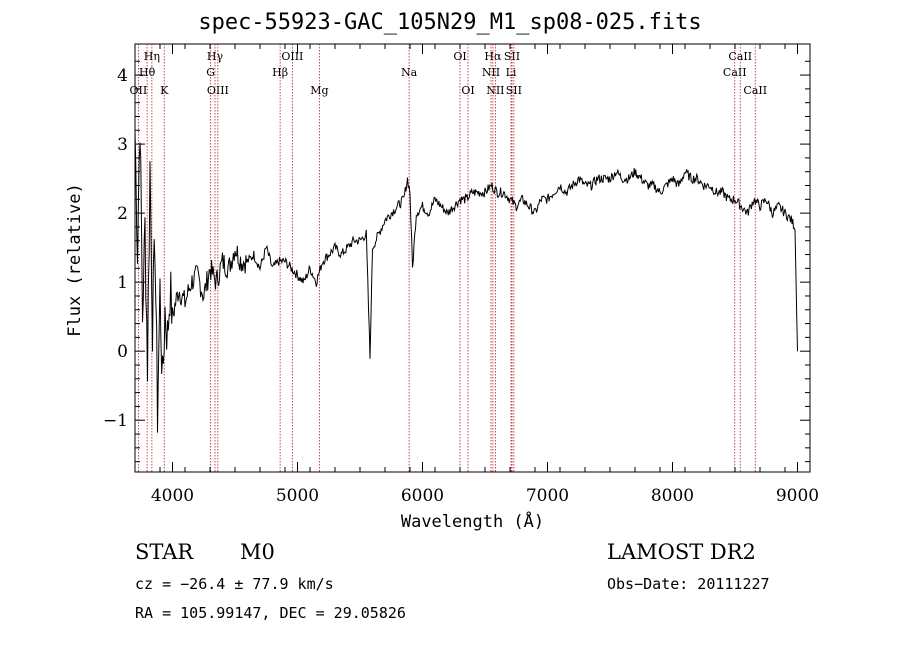  Describe the element at coordinates (147, 72) in the screenshot. I see `spectral-line-label: Hθ` at that location.